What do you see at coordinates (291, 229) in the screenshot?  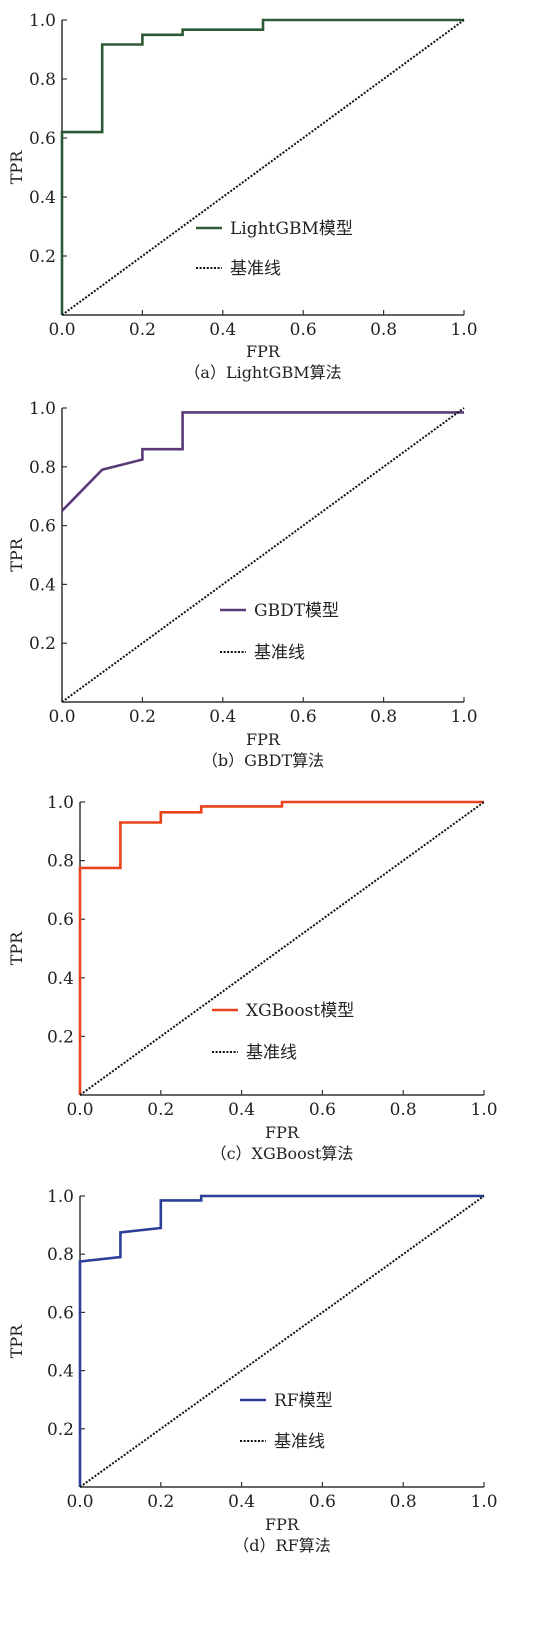 I see `legend-label: LightGBM模型` at bounding box center [291, 229].